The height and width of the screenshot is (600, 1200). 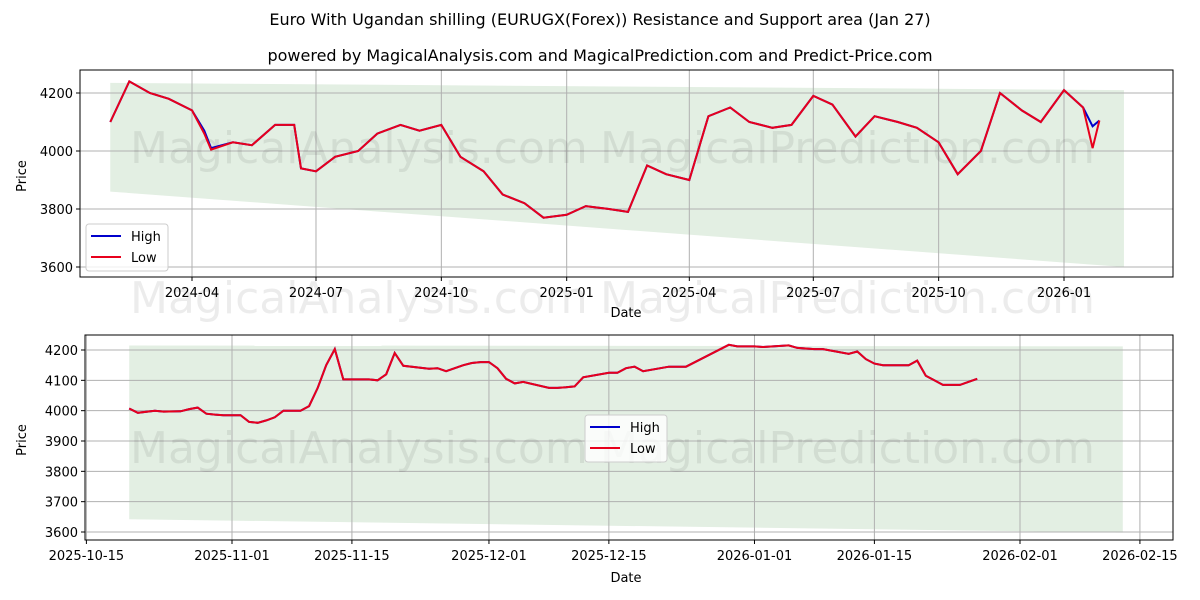 I want to click on x-tick-label: 2025-10, so click(x=938, y=293).